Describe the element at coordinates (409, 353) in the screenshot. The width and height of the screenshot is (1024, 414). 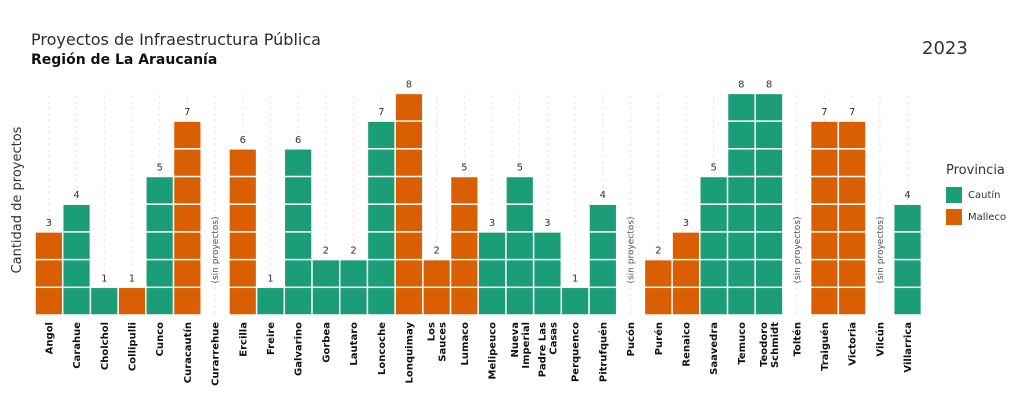
I see `x-tick-label: Lonquimay` at that location.